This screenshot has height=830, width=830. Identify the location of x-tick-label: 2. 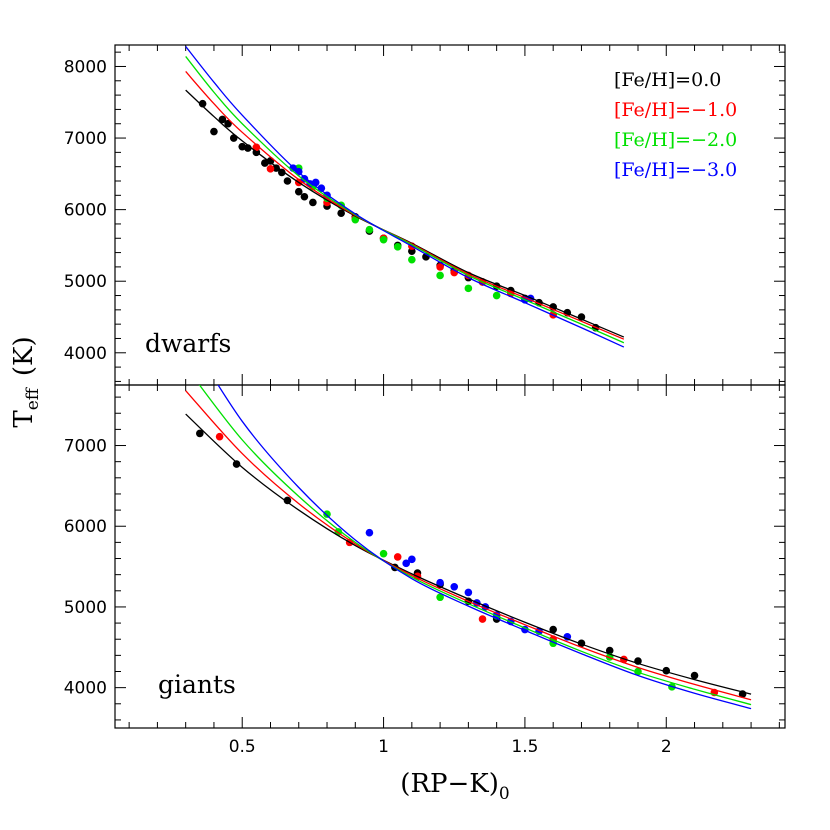
(666, 747).